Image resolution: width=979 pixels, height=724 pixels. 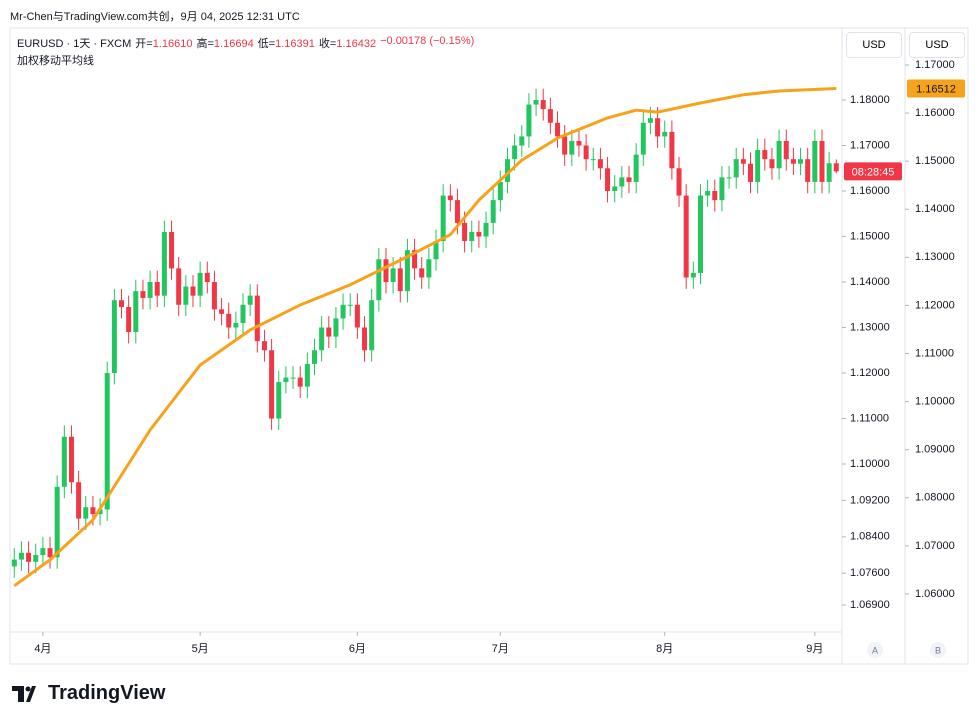 I want to click on x-tick-label: 6月, so click(x=357, y=649).